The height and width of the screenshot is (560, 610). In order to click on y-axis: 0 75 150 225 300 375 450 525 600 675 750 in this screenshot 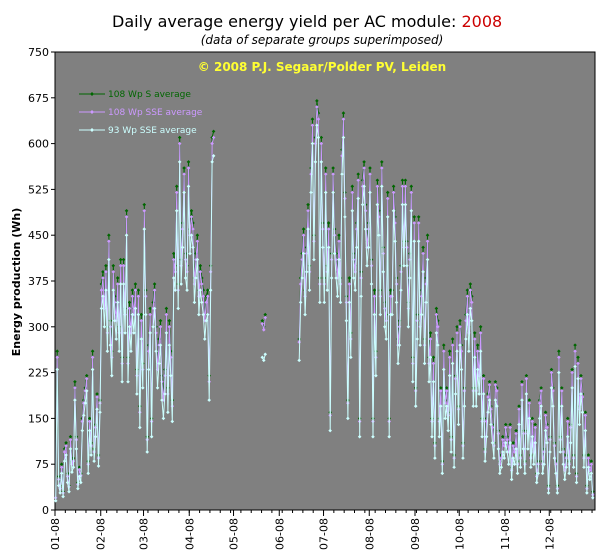, I will do `click(41, 281)`.